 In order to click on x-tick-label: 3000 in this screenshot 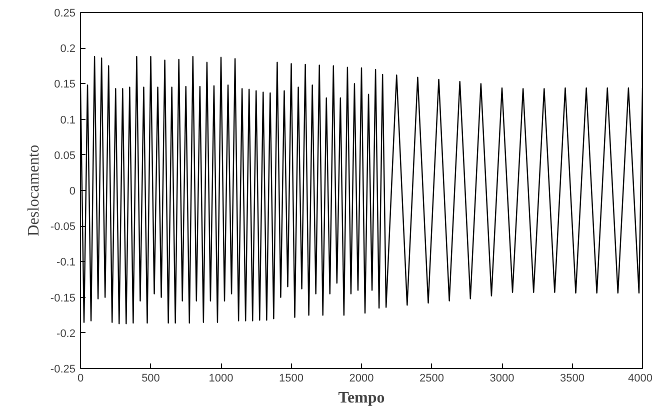, I will do `click(502, 378)`.